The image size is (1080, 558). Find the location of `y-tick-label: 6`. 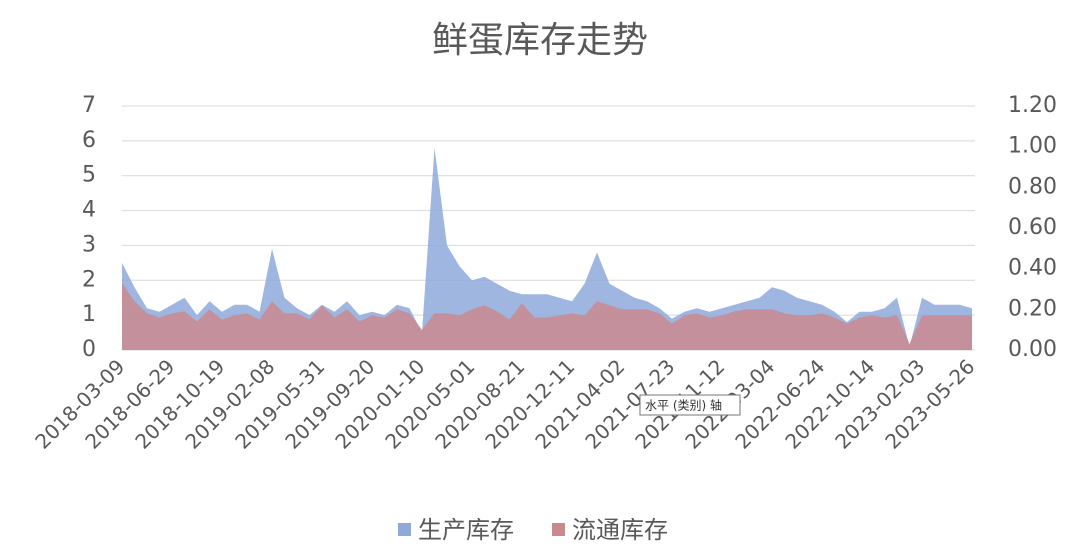

y-tick-label: 6 is located at coordinates (89, 140).